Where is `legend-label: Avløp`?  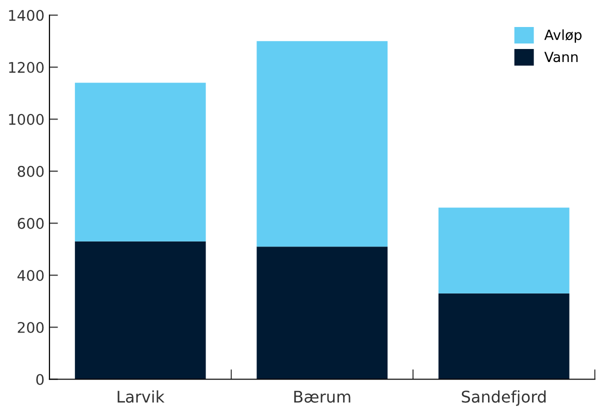 legend-label: Avløp is located at coordinates (563, 36).